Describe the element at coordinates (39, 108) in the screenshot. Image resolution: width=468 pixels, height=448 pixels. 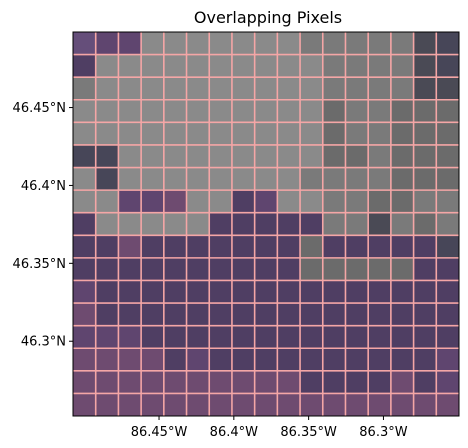
I see `y-tick-label: 46.45°N` at that location.